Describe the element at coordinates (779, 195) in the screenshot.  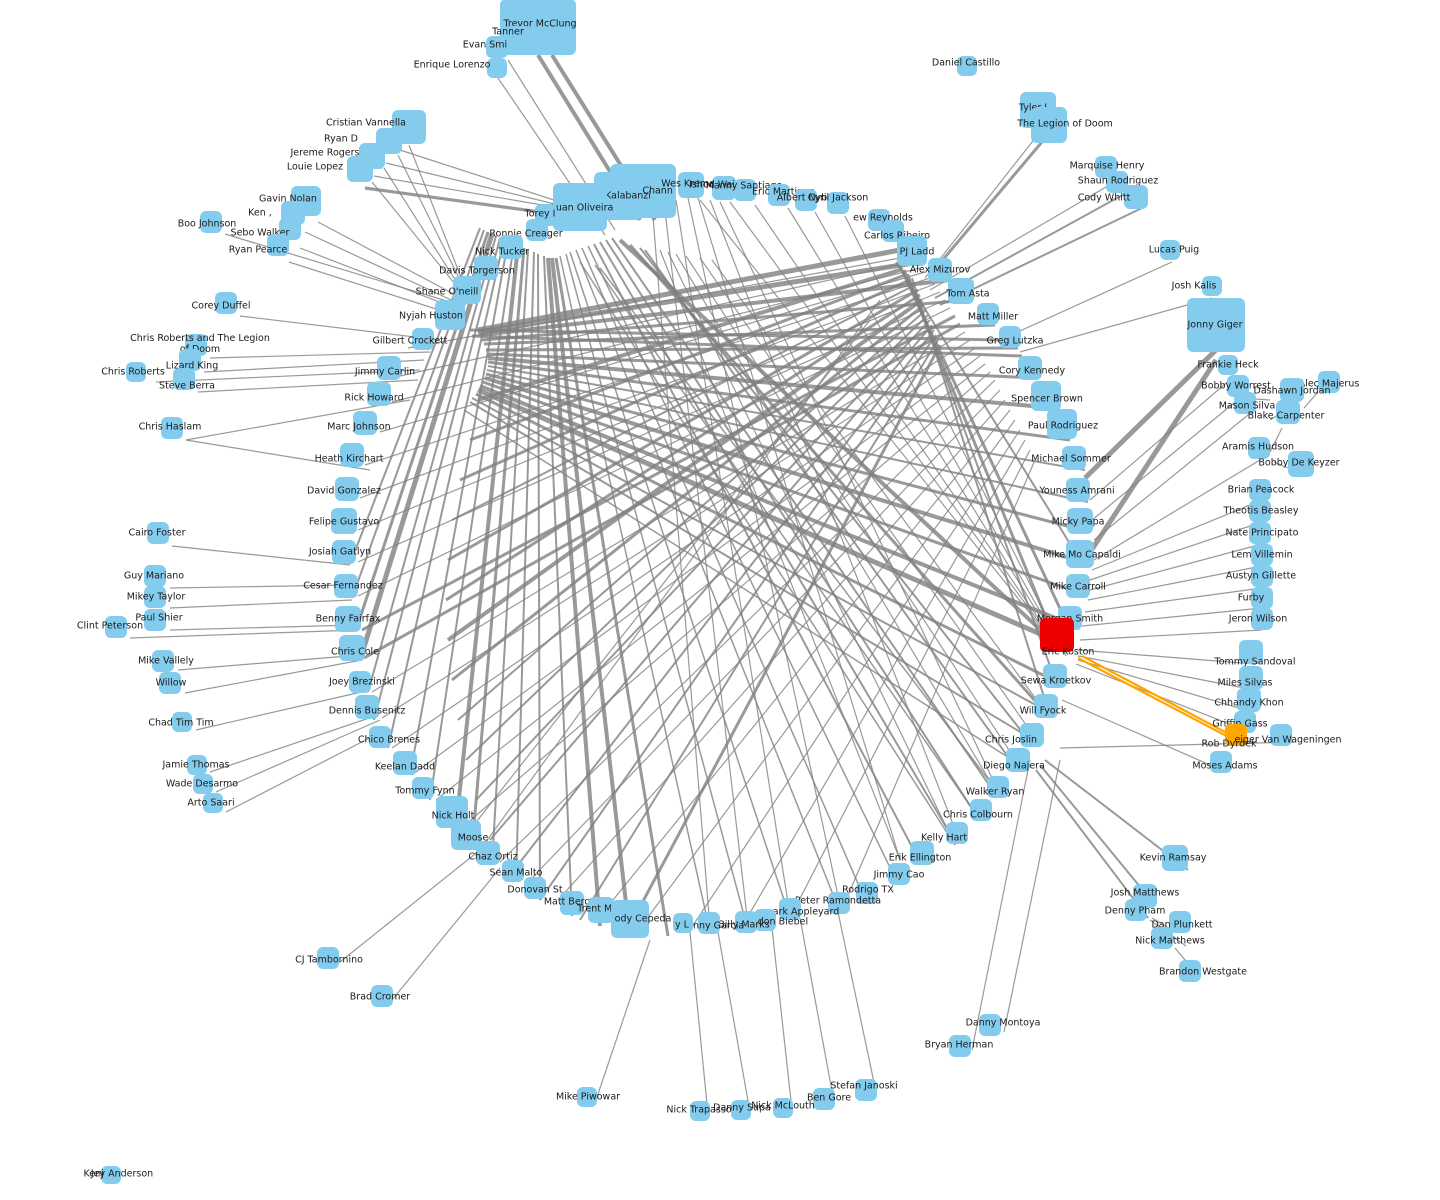
I see `graph-node-eric-martinez` at that location.